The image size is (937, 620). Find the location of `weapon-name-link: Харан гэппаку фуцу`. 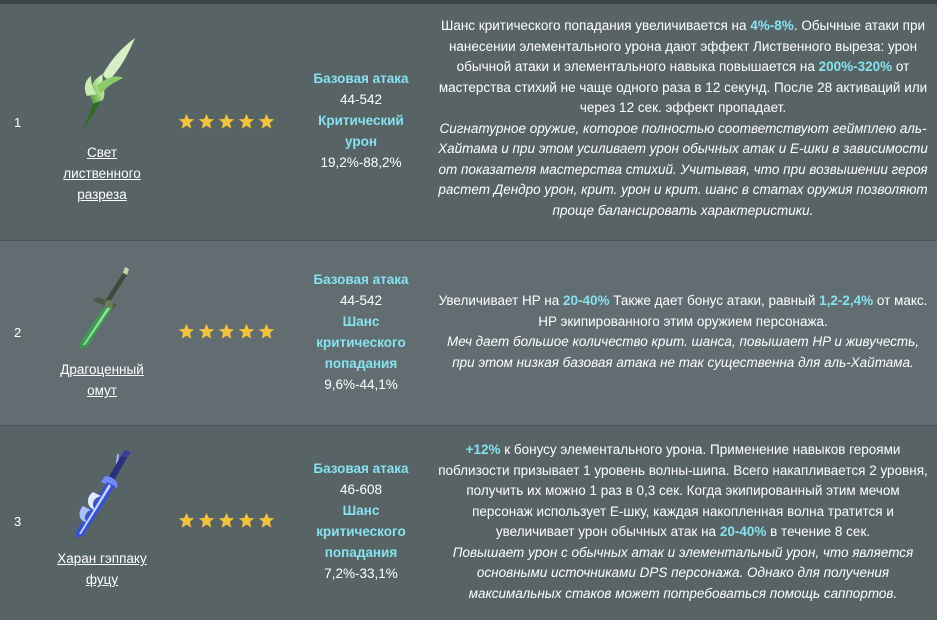

weapon-name-link: Харан гэппаку фуцу is located at coordinates (102, 569).